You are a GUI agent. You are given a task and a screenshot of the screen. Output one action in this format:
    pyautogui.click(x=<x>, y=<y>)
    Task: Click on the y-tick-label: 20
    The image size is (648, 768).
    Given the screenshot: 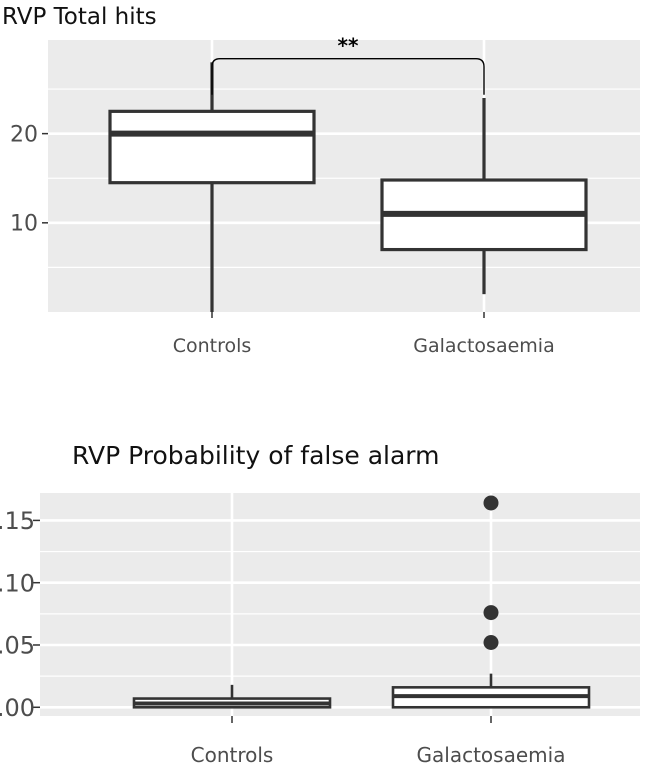 What is the action you would take?
    pyautogui.click(x=24, y=135)
    